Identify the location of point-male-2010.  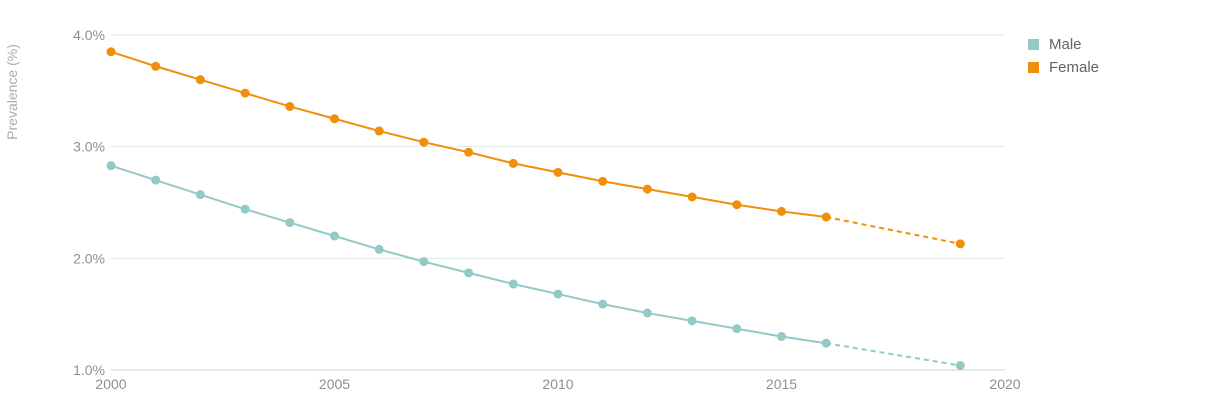
(558, 294).